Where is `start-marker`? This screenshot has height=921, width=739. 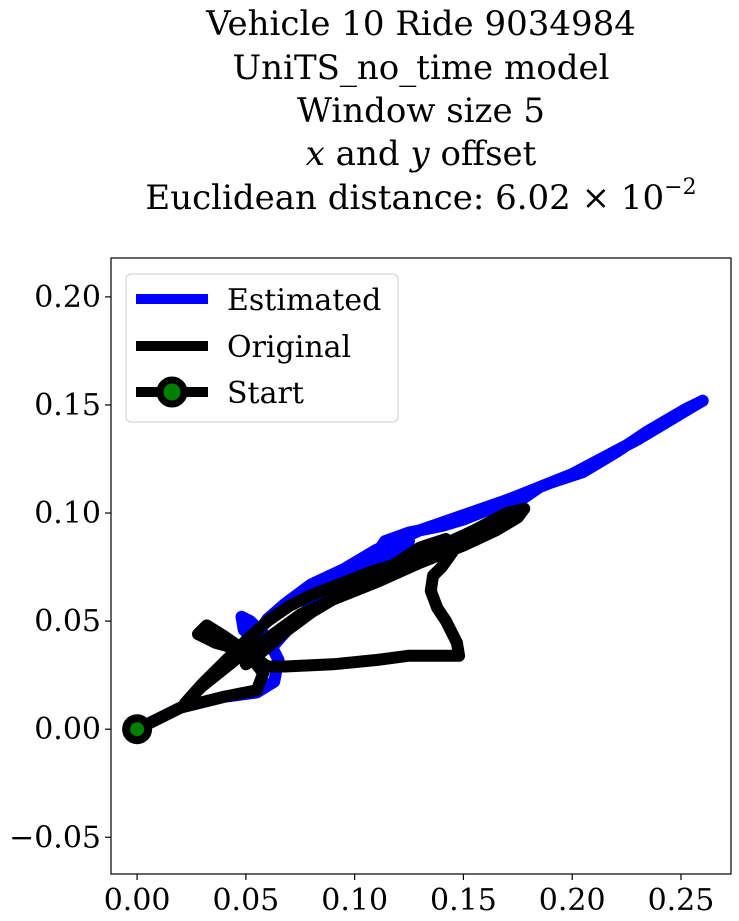
start-marker is located at coordinates (137, 729).